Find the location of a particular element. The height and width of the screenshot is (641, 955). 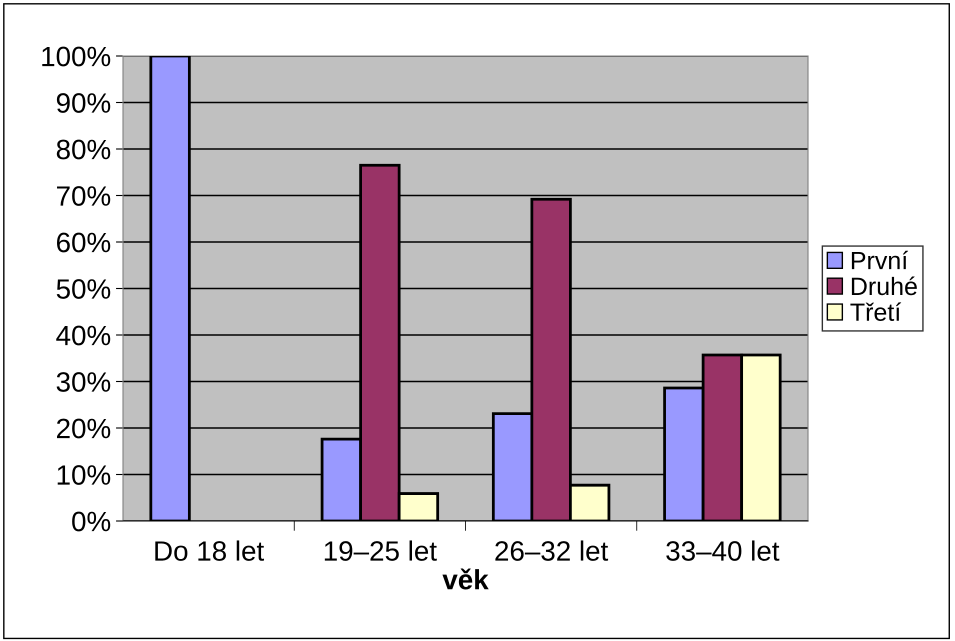

legend-label: Třetí is located at coordinates (876, 312).